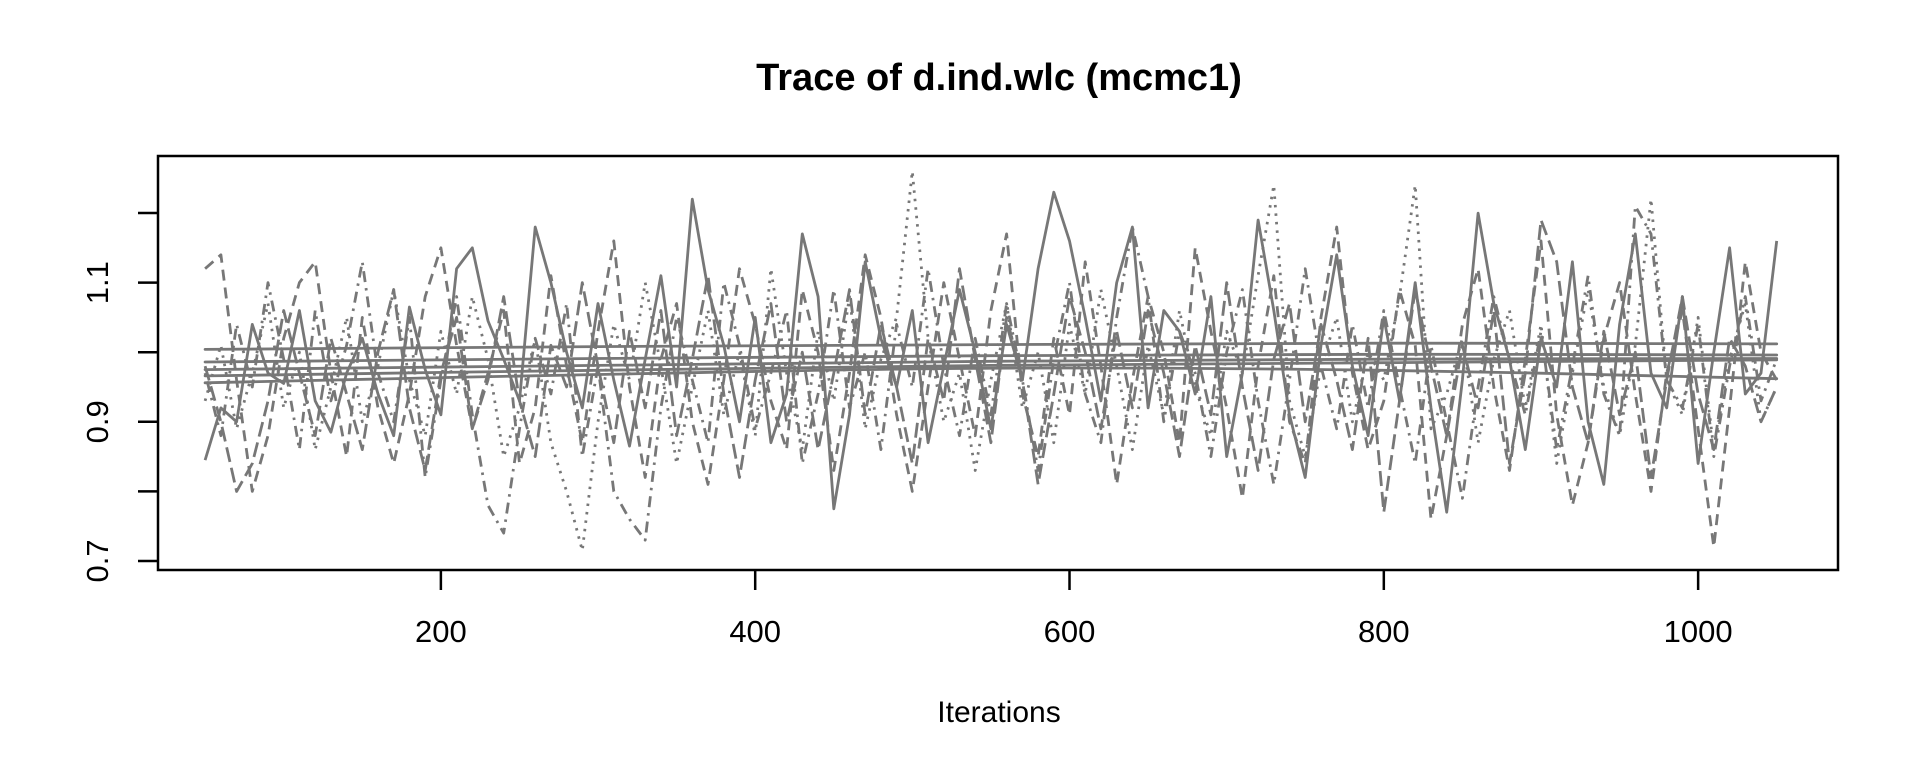  I want to click on x-tick-label: 600, so click(1070, 631).